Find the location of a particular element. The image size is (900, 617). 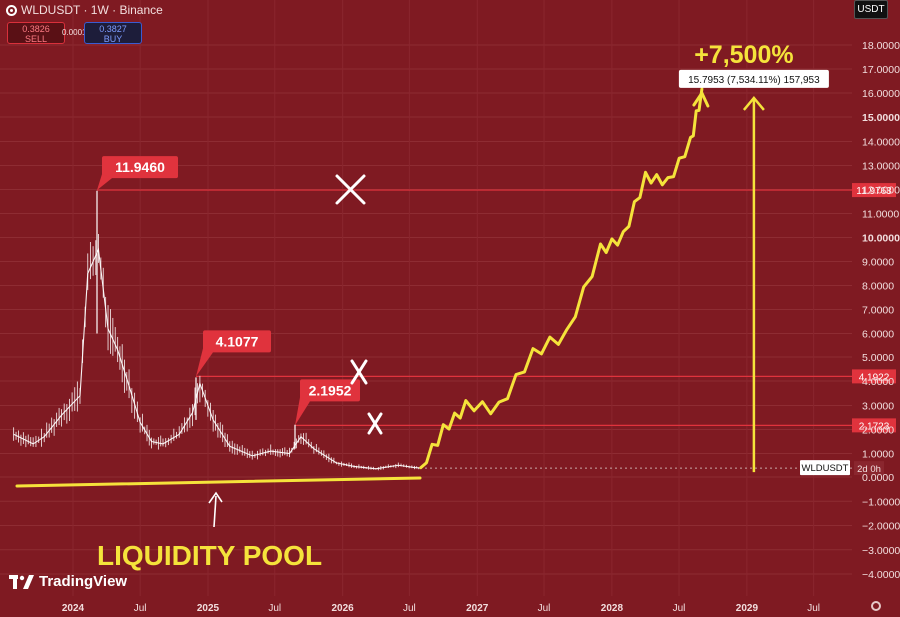

y-tick-label: 1.0000 is located at coordinates (878, 455).